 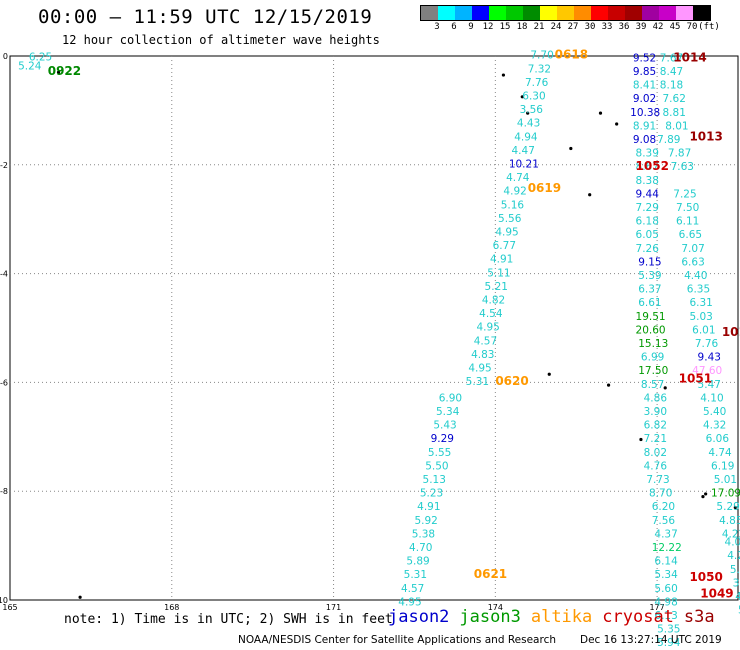 I want to click on swh-value-label: 5.55, so click(x=439, y=453).